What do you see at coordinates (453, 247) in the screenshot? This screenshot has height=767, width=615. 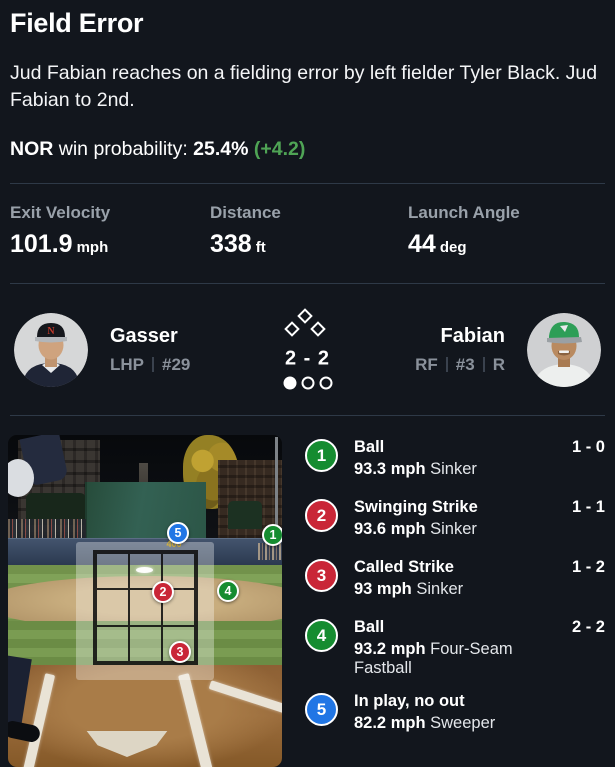 I see `stat-unit: deg` at bounding box center [453, 247].